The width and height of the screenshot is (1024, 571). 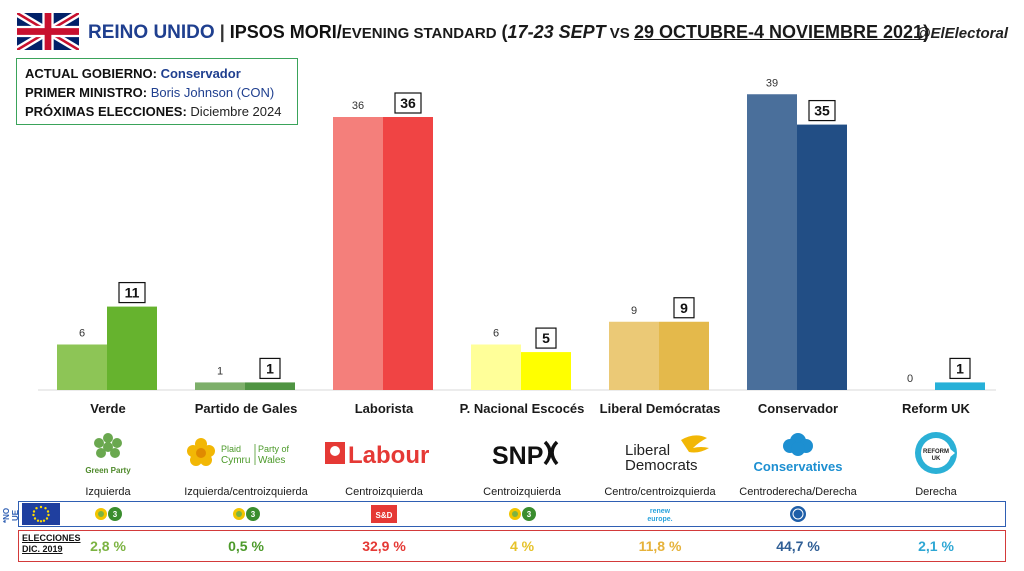 I want to click on next-election-value: Diciembre 2024, so click(x=236, y=111).